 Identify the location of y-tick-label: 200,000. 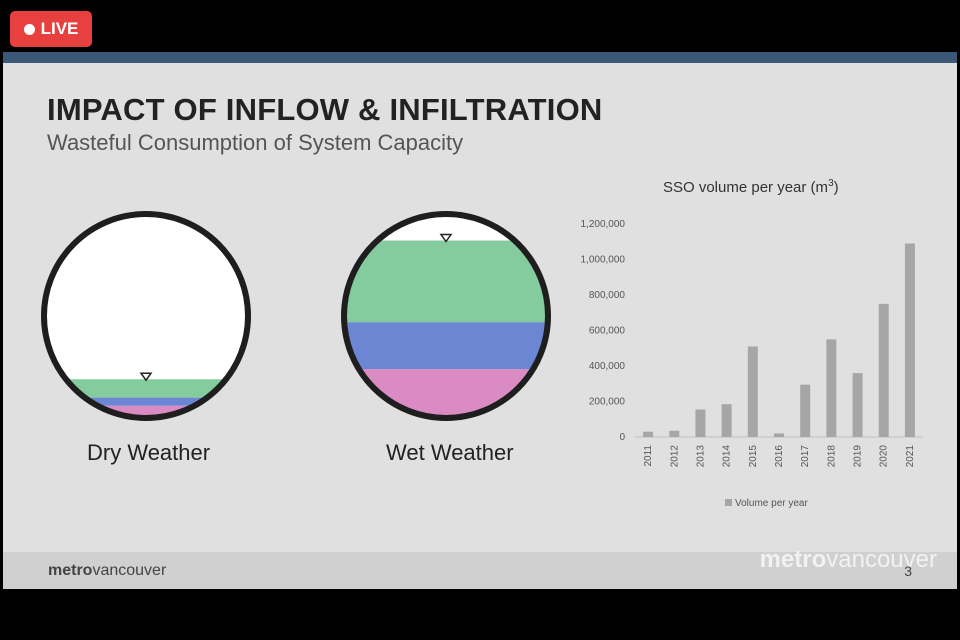
(607, 402).